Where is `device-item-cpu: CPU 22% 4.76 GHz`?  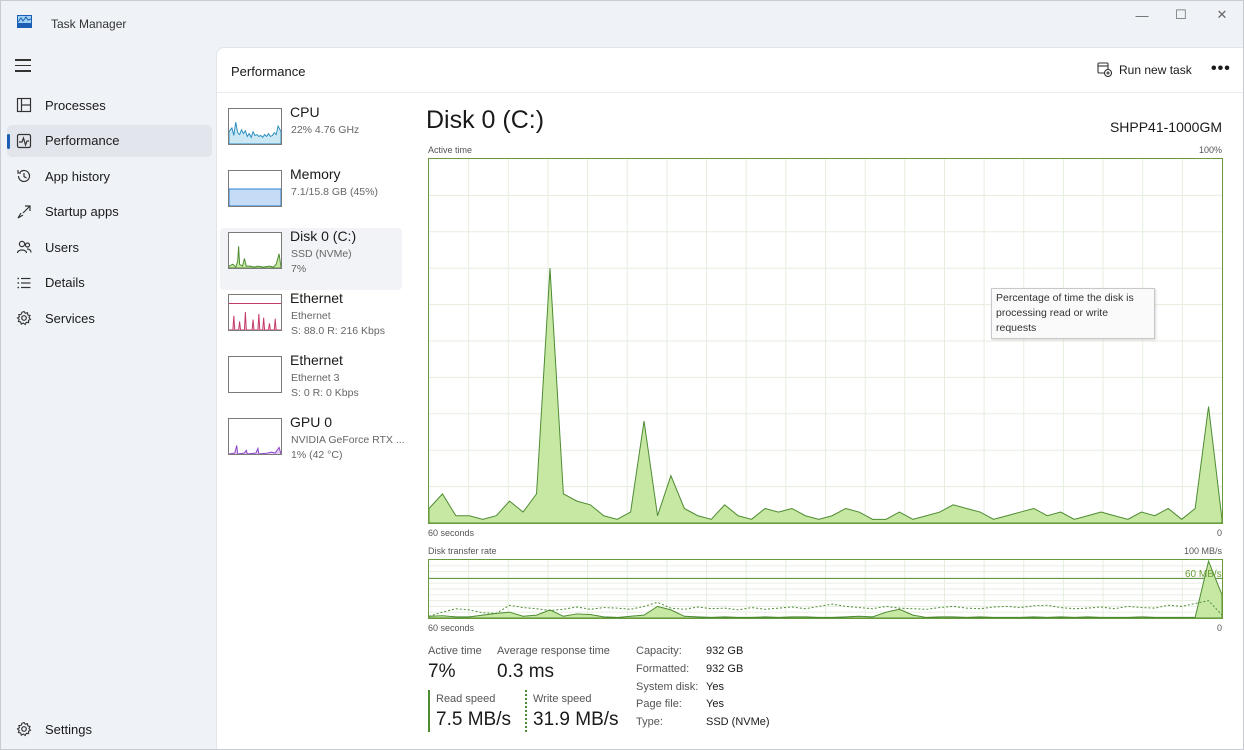 device-item-cpu: CPU 22% 4.76 GHz is located at coordinates (311, 135).